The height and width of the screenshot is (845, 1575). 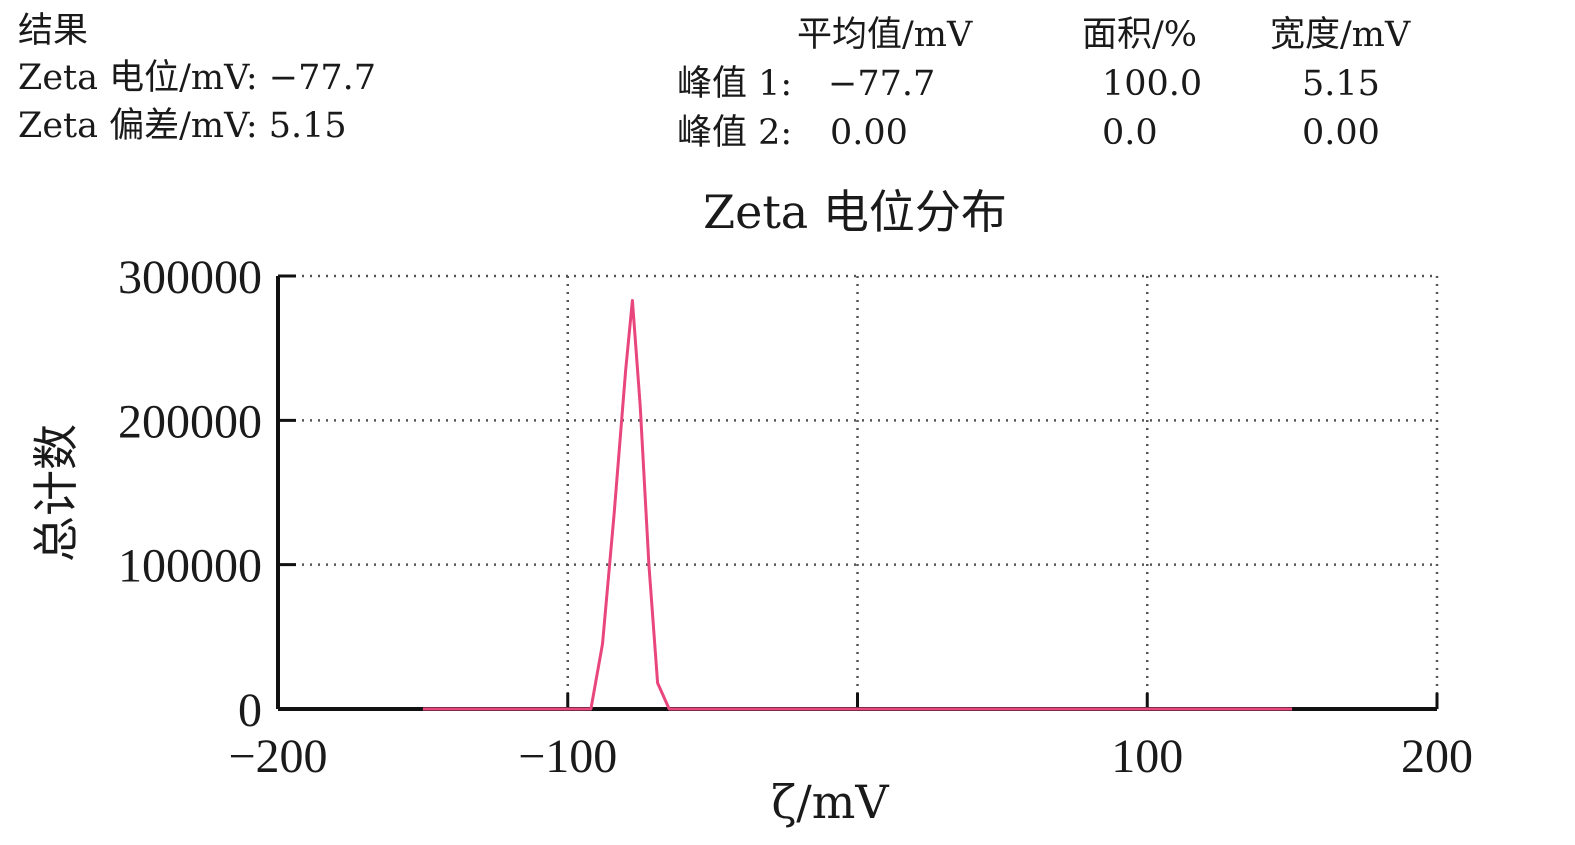 What do you see at coordinates (53, 31) in the screenshot?
I see `results-heading: 结果` at bounding box center [53, 31].